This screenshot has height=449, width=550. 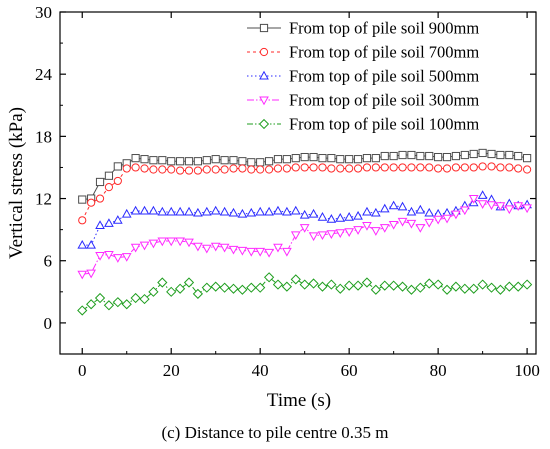 I want to click on legend-item: From top of pile soil 500mm, so click(x=363, y=76).